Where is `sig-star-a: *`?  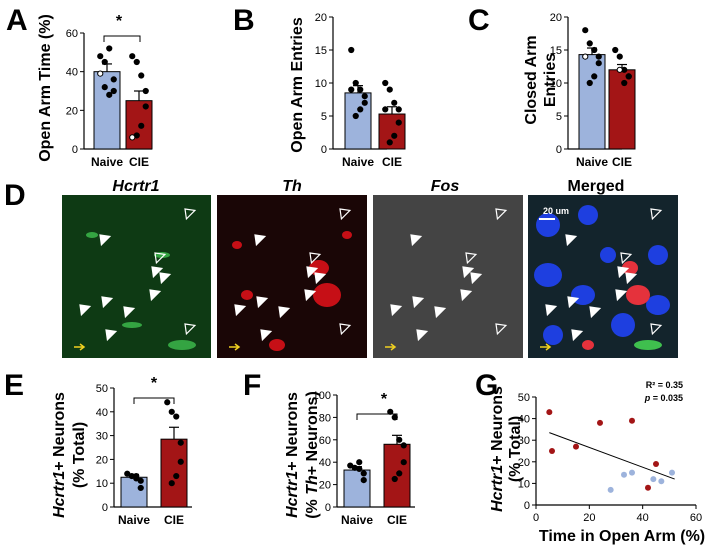 sig-star-a: * is located at coordinates (119, 21).